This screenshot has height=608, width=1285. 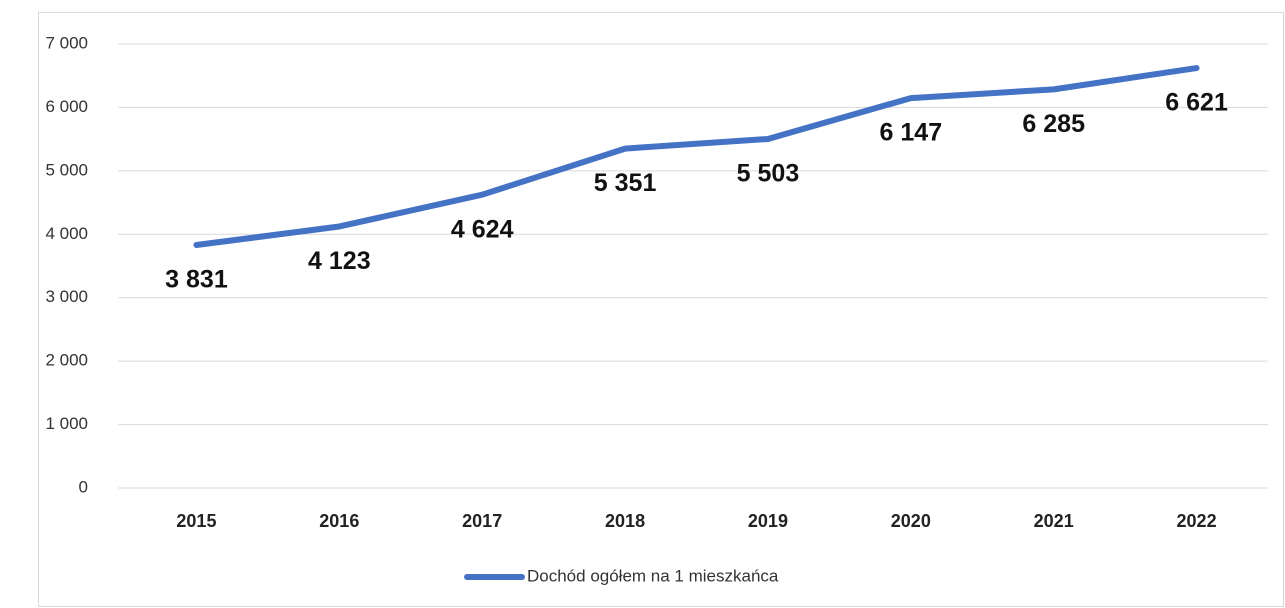 I want to click on data-label: 5 503, so click(x=768, y=174).